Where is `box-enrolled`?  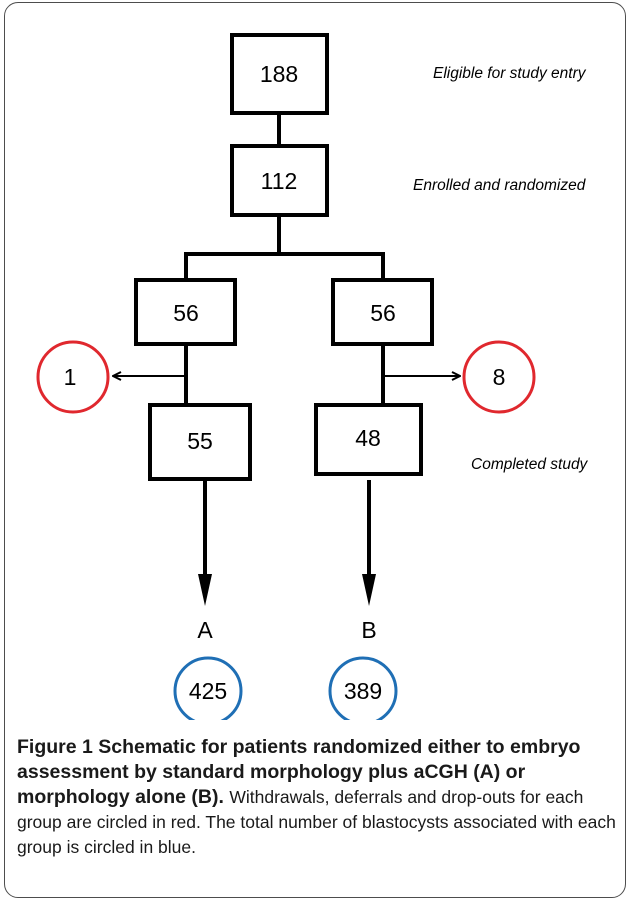 box-enrolled is located at coordinates (279, 180).